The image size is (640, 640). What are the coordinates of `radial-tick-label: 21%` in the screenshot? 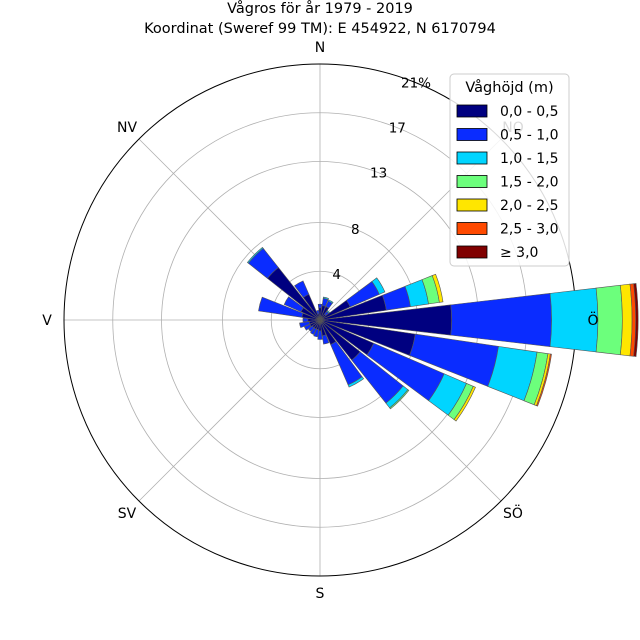 It's located at (416, 84).